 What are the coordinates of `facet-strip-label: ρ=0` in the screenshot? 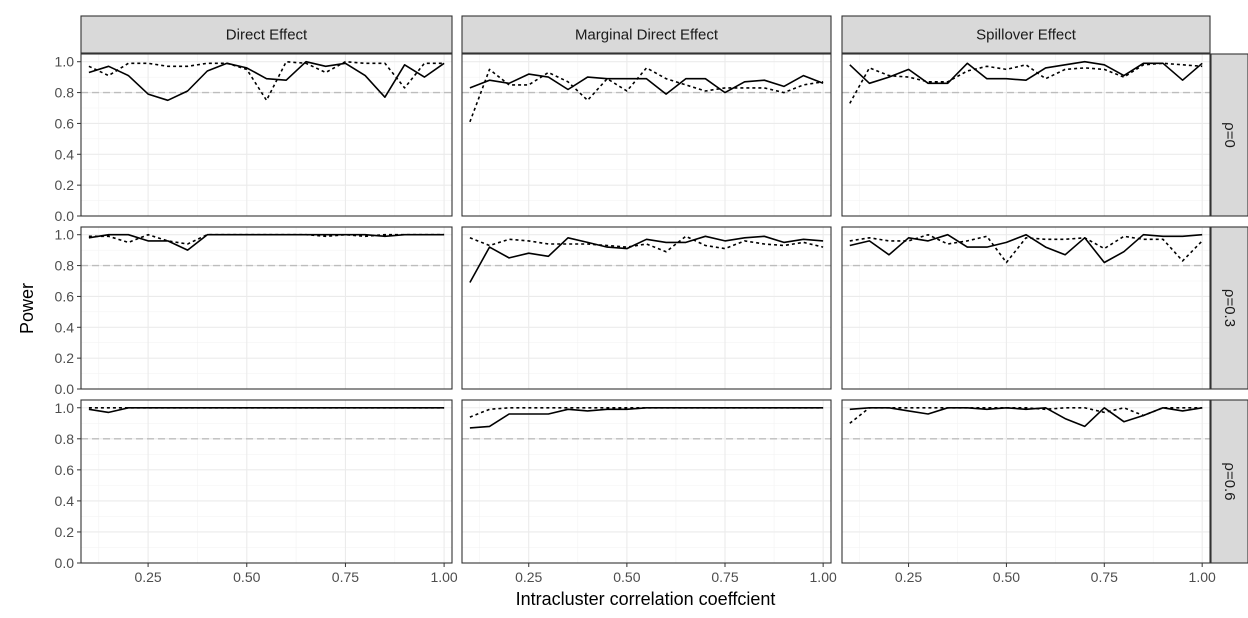 It's located at (1229, 135).